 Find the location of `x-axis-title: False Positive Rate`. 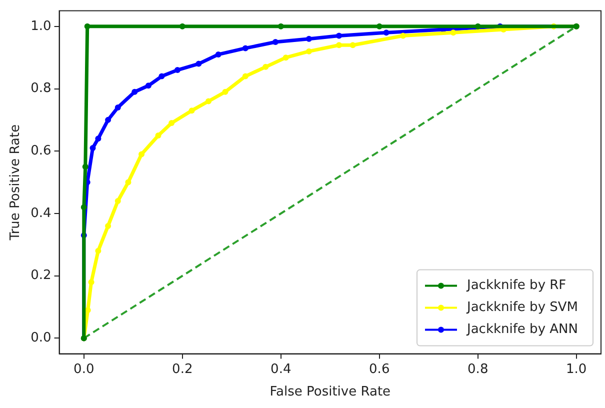

x-axis-title: False Positive Rate is located at coordinates (330, 392).